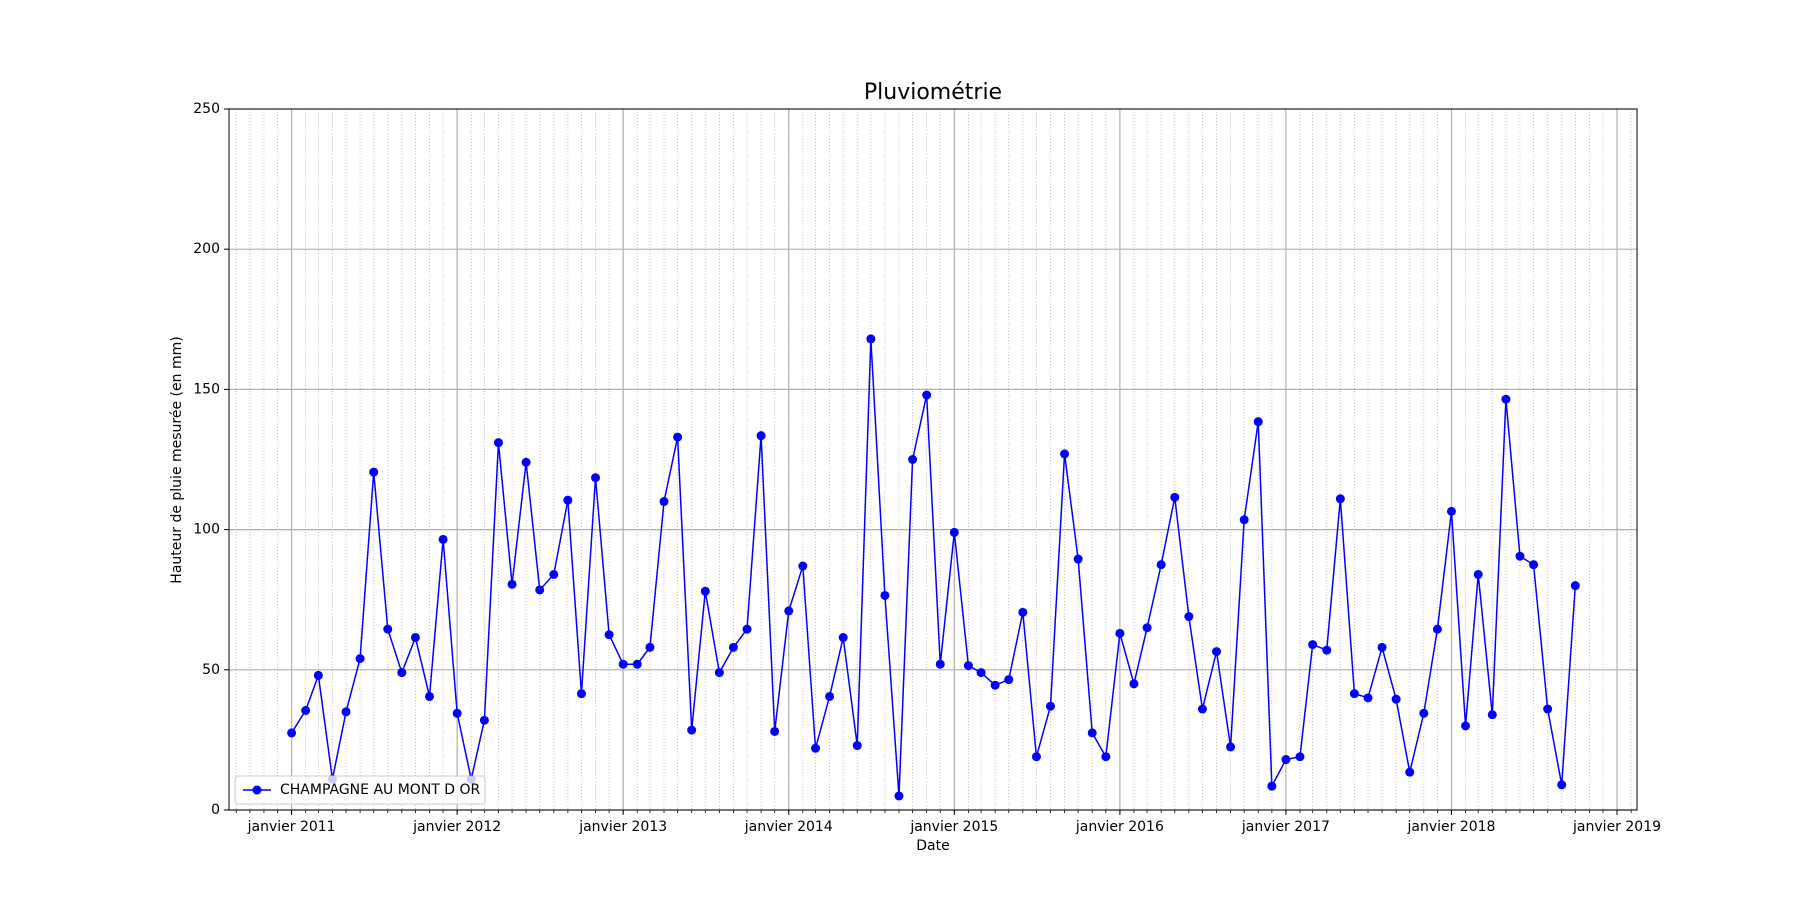 This screenshot has height=900, width=1800. I want to click on y-tick-label: 250, so click(206, 109).